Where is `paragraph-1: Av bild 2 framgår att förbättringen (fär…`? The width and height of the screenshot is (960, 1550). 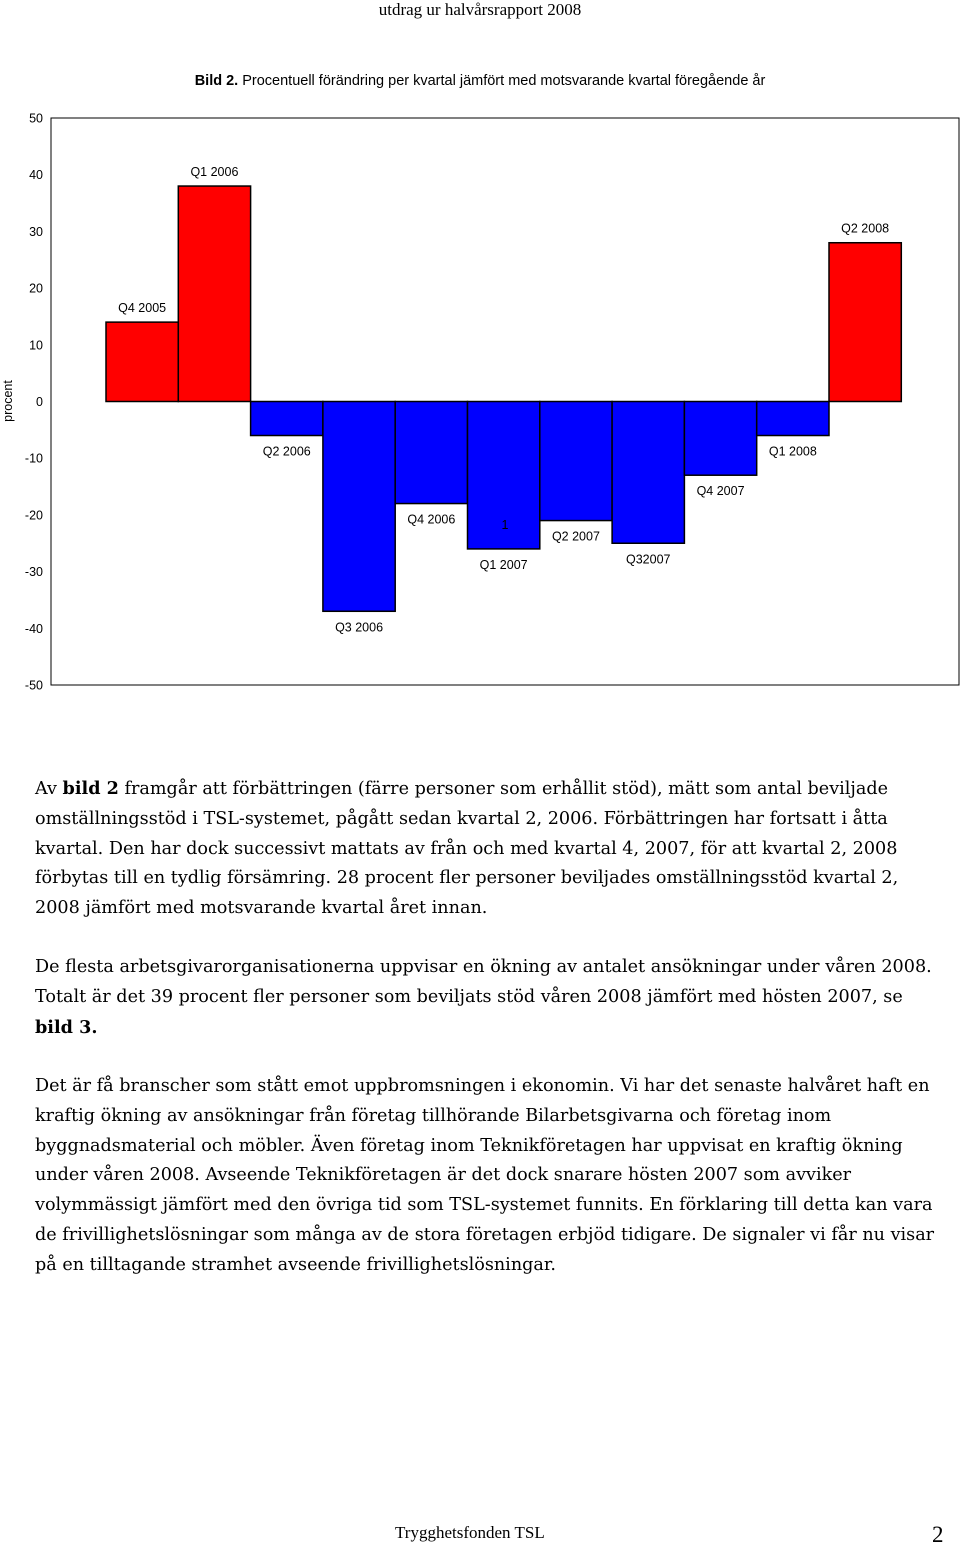 paragraph-1: Av bild 2 framgår att förbättringen (fär… is located at coordinates (487, 849).